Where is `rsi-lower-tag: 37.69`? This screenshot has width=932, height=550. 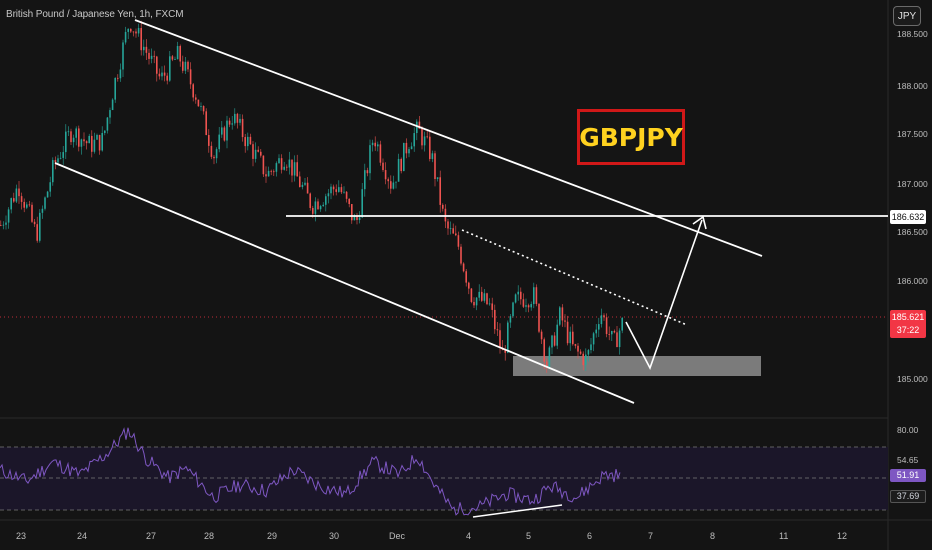 rsi-lower-tag: 37.69 is located at coordinates (908, 496).